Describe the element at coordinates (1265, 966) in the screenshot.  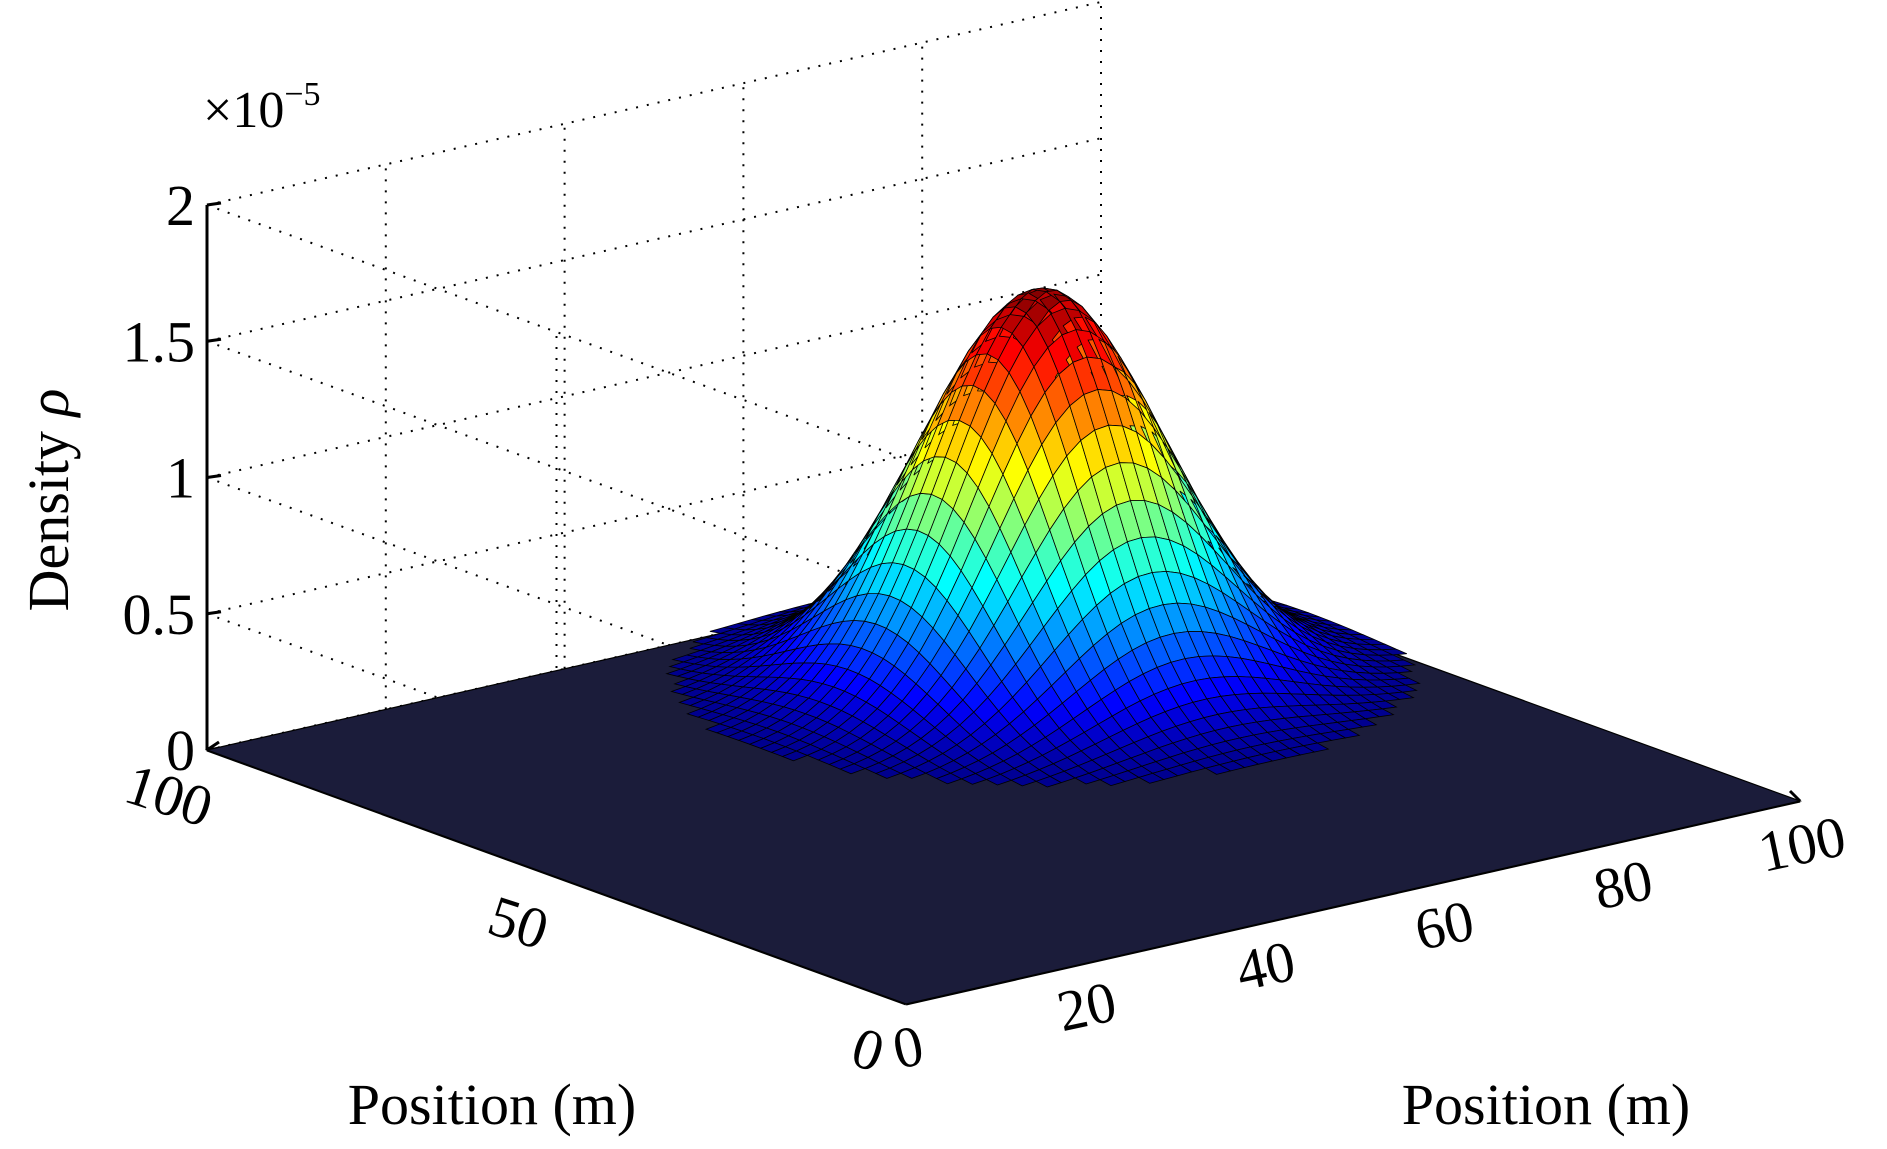
I see `x-tick-label: 40` at that location.